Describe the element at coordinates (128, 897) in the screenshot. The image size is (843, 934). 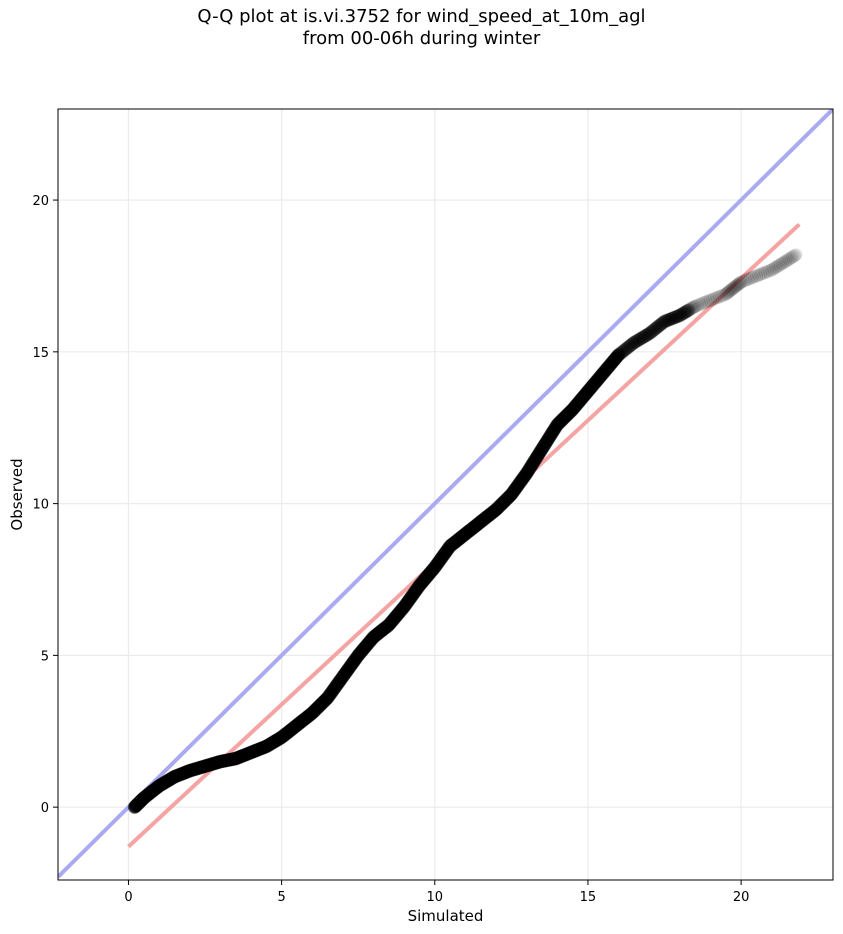
I see `x-tick-label: 0` at that location.